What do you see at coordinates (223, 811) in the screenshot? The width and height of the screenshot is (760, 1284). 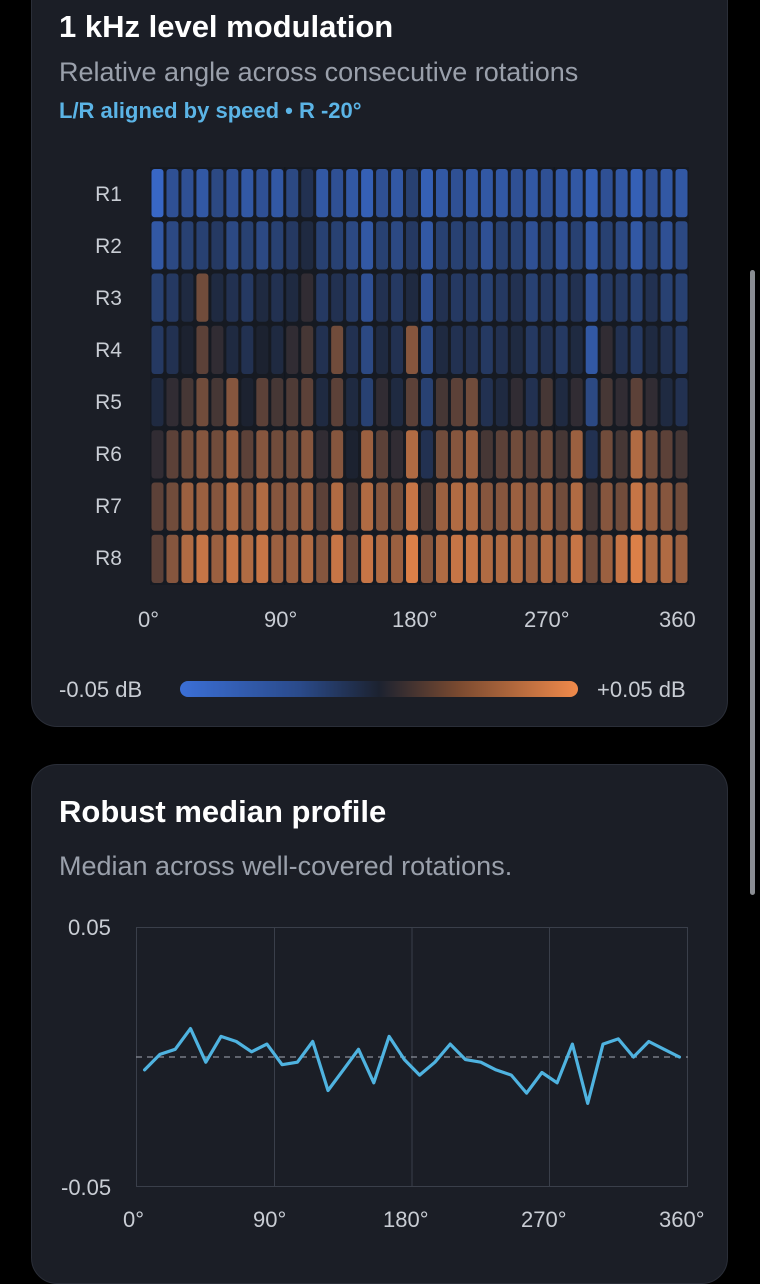 I see `card-title: Robust median profile` at bounding box center [223, 811].